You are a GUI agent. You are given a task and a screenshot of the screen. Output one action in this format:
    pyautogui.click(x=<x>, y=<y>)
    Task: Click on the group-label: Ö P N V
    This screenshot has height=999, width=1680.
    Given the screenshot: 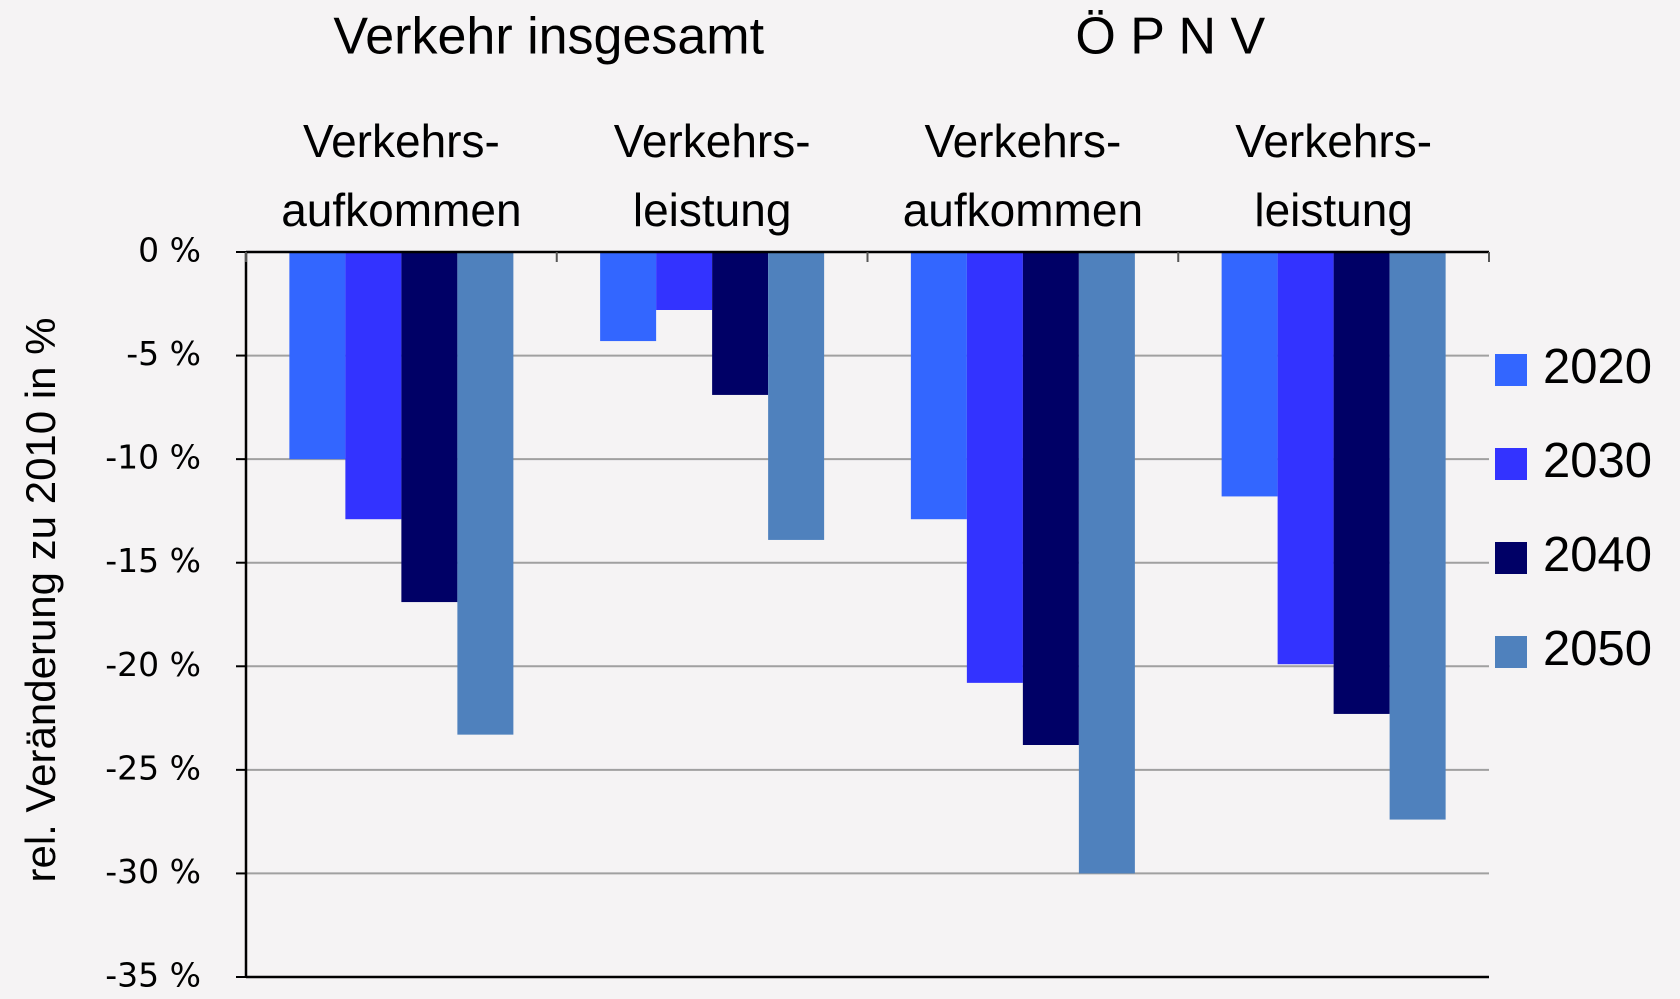 What is the action you would take?
    pyautogui.click(x=1170, y=37)
    